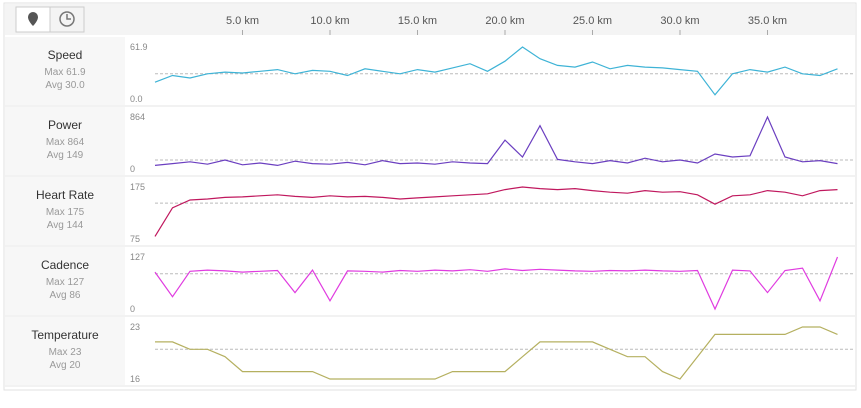 The image size is (861, 408). Describe the element at coordinates (65, 195) in the screenshot. I see `panel-title: Heart Rate` at that location.